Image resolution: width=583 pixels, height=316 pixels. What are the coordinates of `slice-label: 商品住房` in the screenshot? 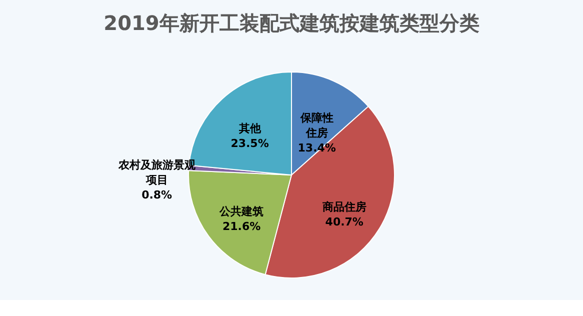 It's located at (343, 207).